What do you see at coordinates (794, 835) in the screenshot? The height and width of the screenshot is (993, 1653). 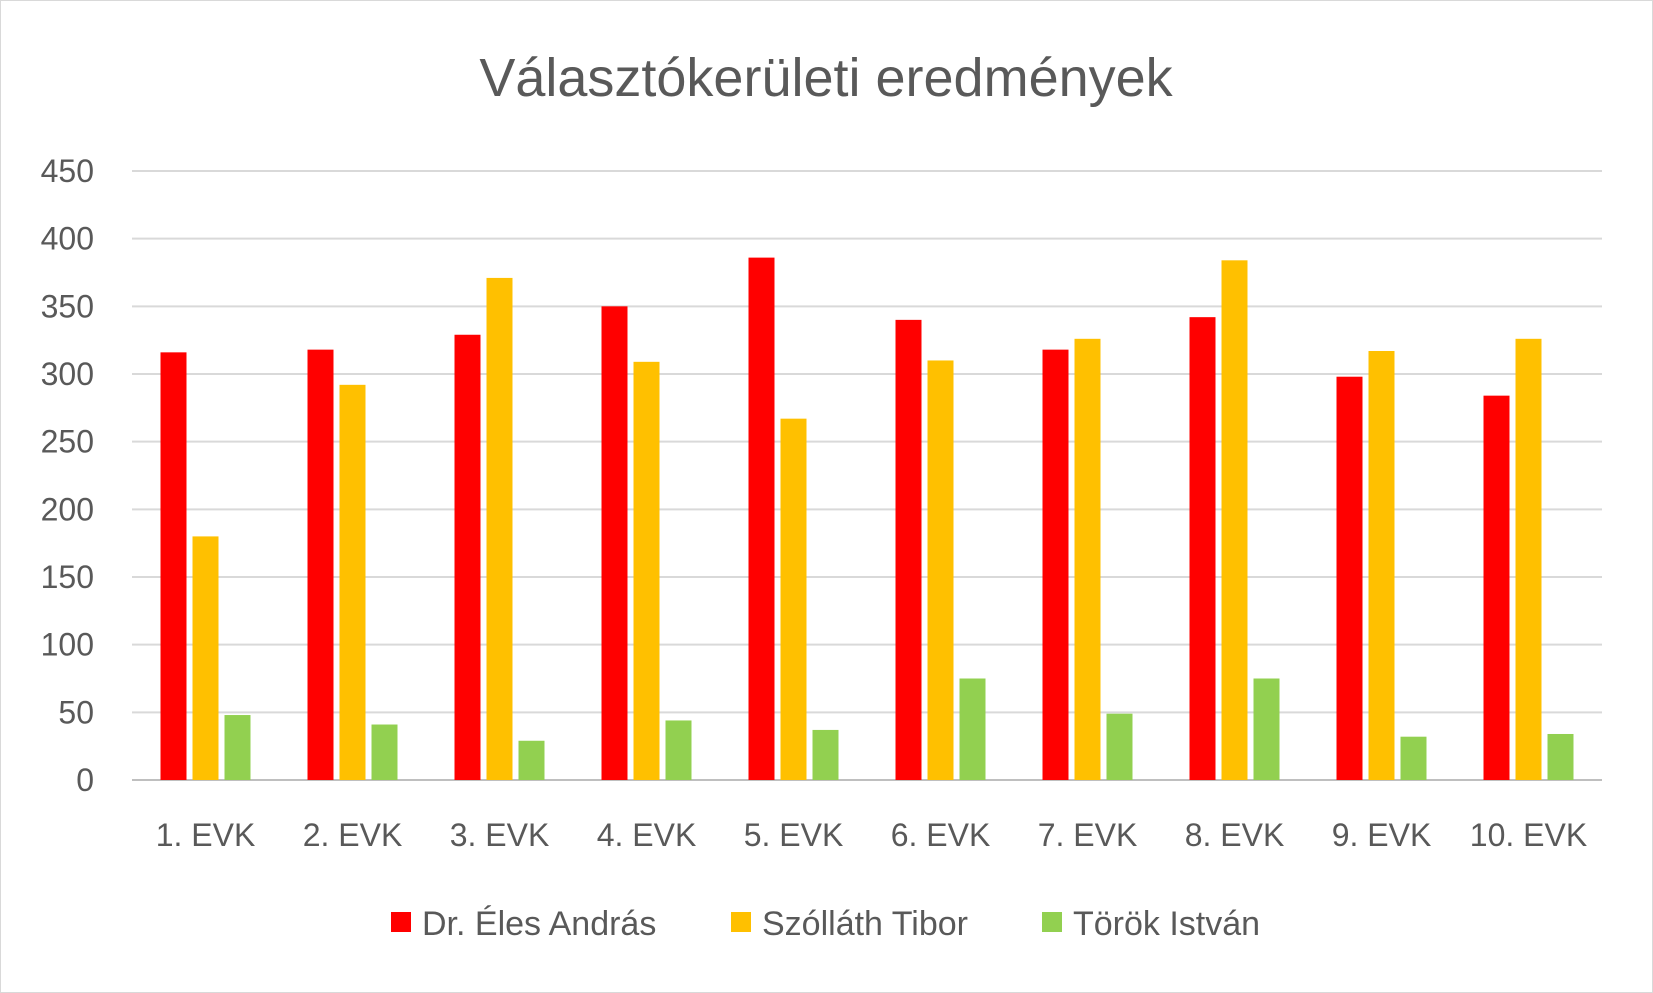 I see `x-tick-label: 5. EVK` at bounding box center [794, 835].